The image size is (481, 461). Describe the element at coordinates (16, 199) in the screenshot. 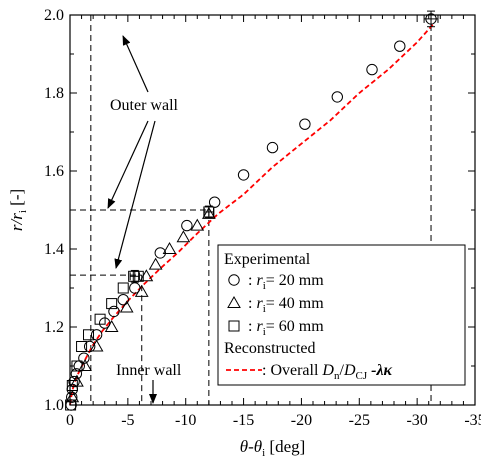

I see `y-axis-title-unit: [-]` at that location.